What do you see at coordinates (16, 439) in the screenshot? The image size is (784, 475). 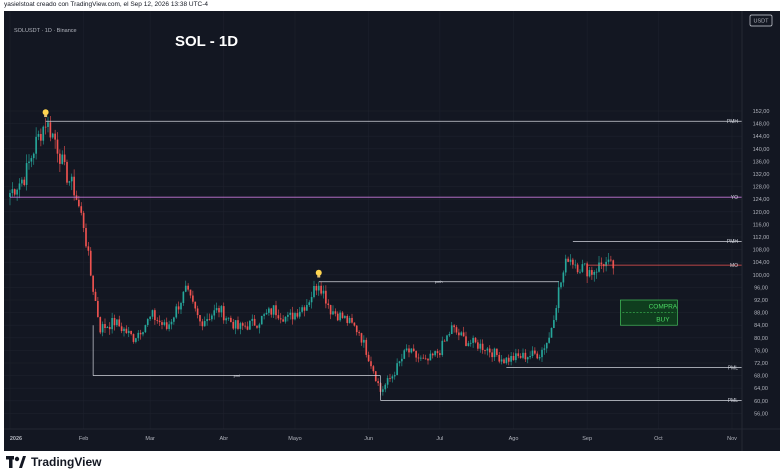 I see `time-tick-label: 2026` at bounding box center [16, 439].